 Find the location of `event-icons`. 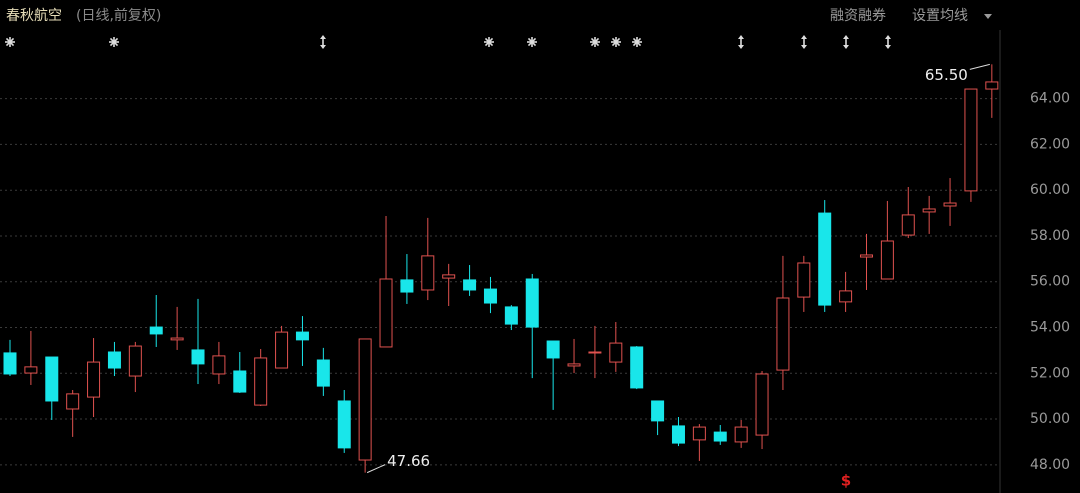

event-icons is located at coordinates (448, 42).